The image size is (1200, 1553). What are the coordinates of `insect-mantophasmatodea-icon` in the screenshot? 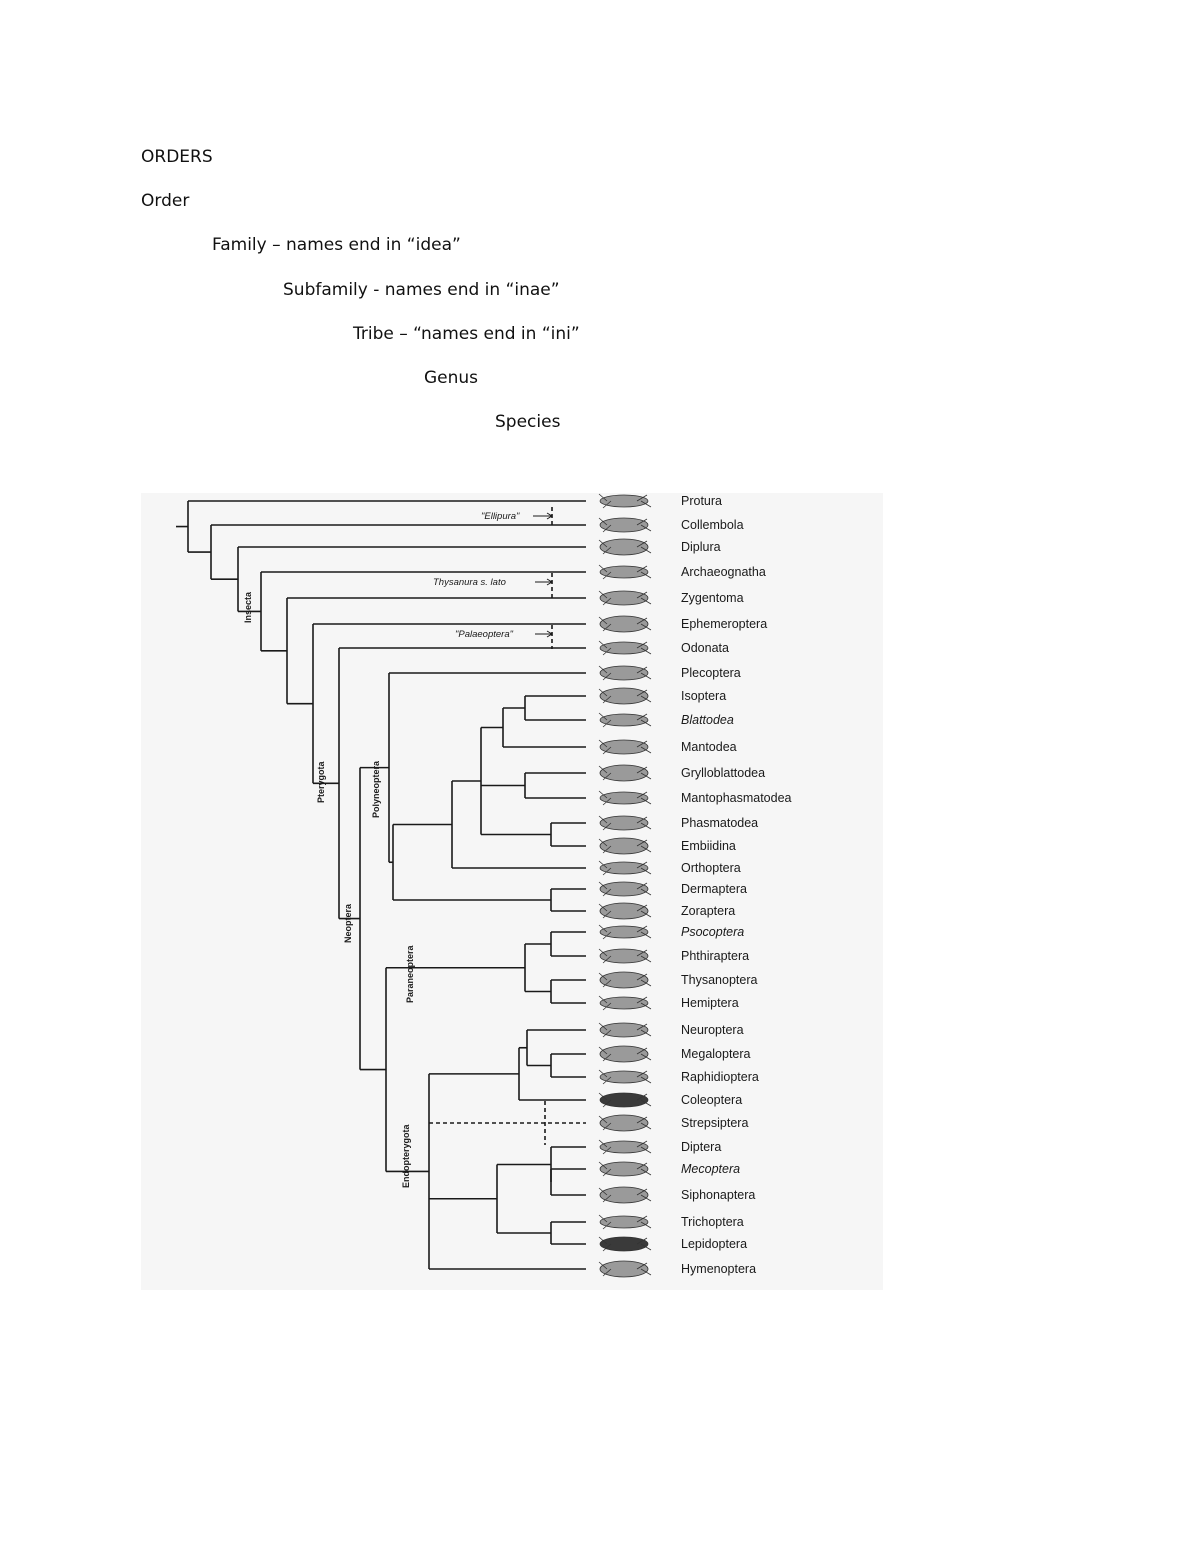 It's located at (625, 798).